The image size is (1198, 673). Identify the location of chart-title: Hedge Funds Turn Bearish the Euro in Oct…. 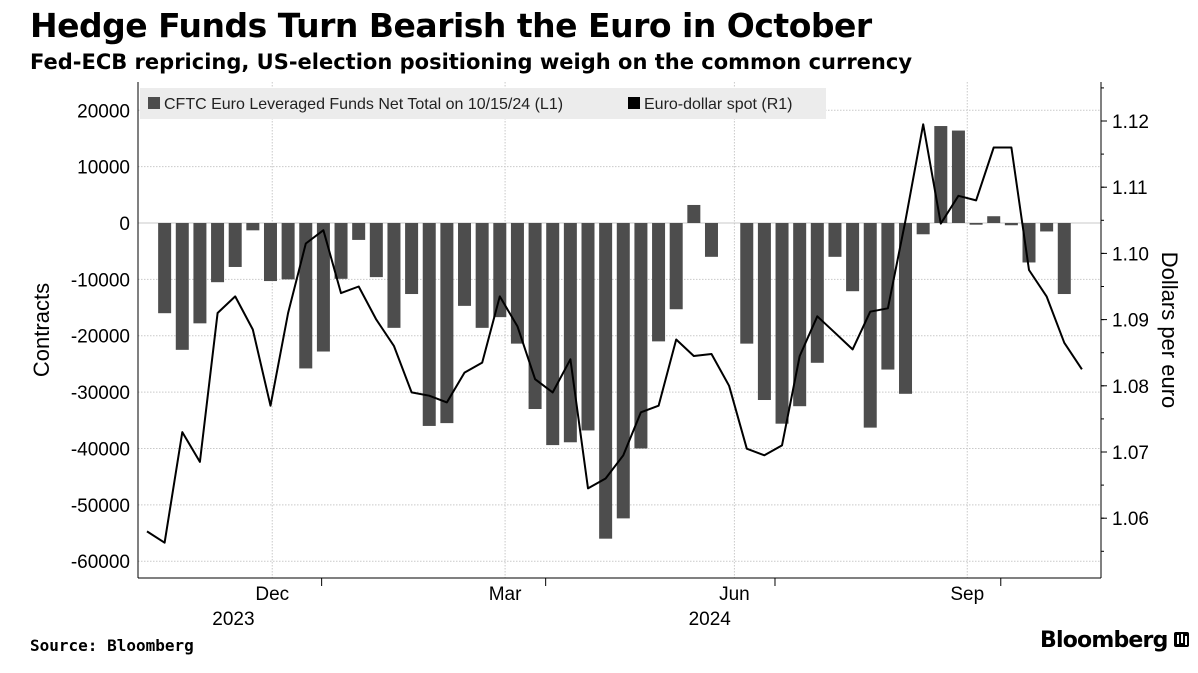
(451, 25).